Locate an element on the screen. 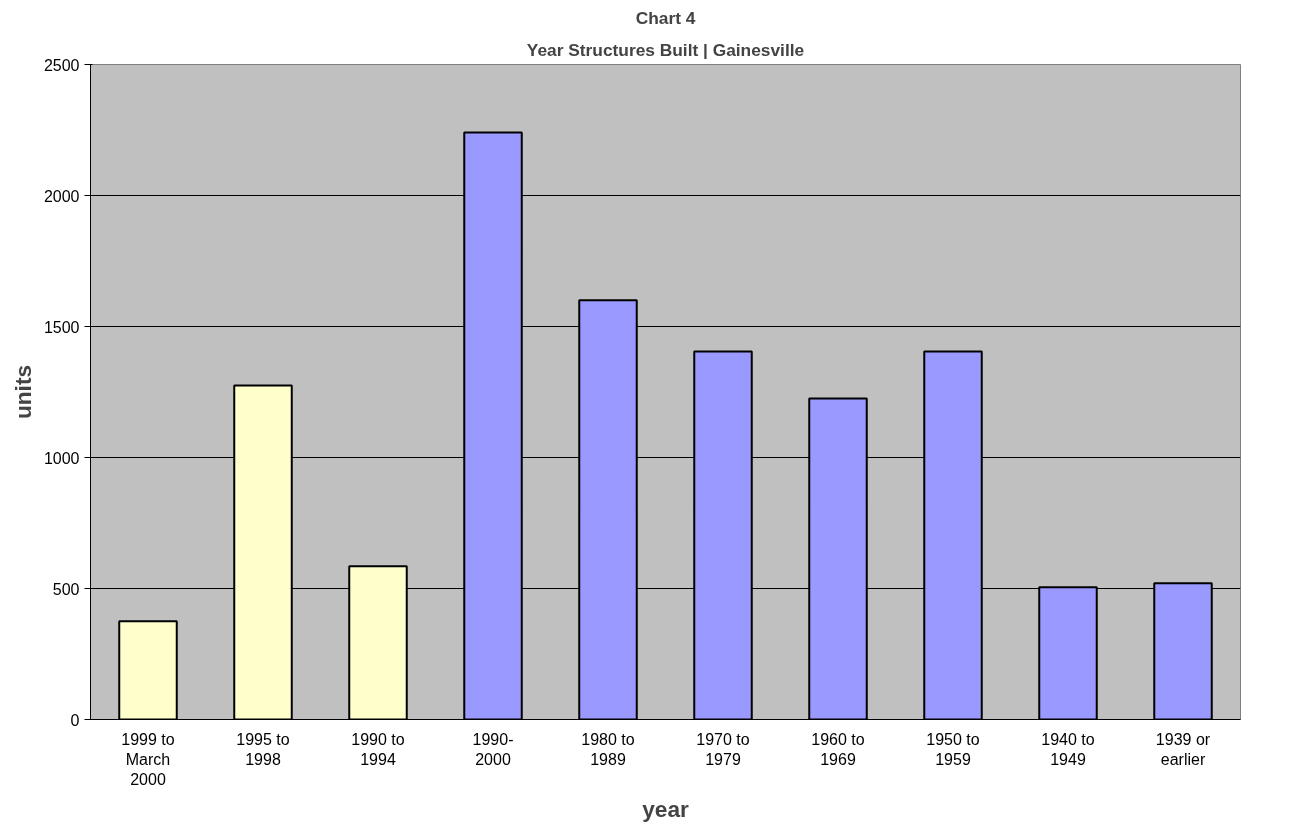  x-tick-label: 1990- 2000 is located at coordinates (493, 749).